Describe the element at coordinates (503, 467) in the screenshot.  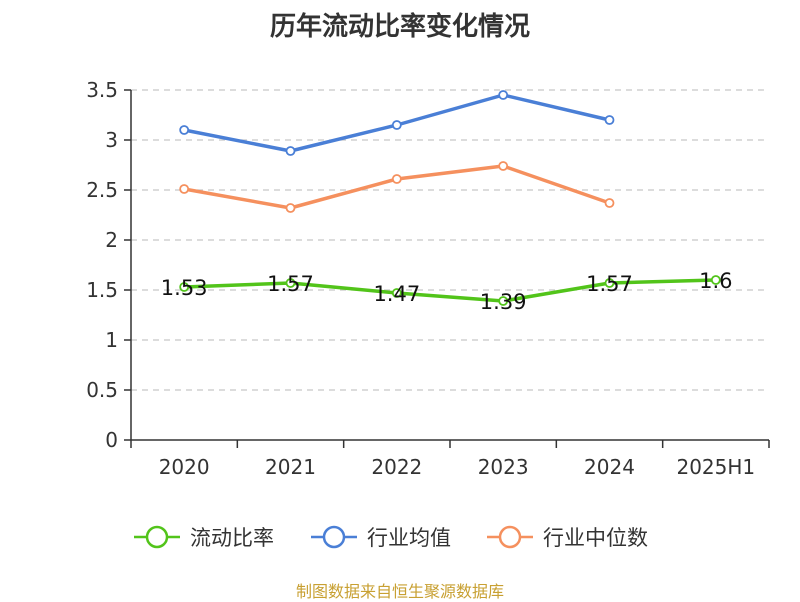
I see `x-tick-label: 2023` at that location.